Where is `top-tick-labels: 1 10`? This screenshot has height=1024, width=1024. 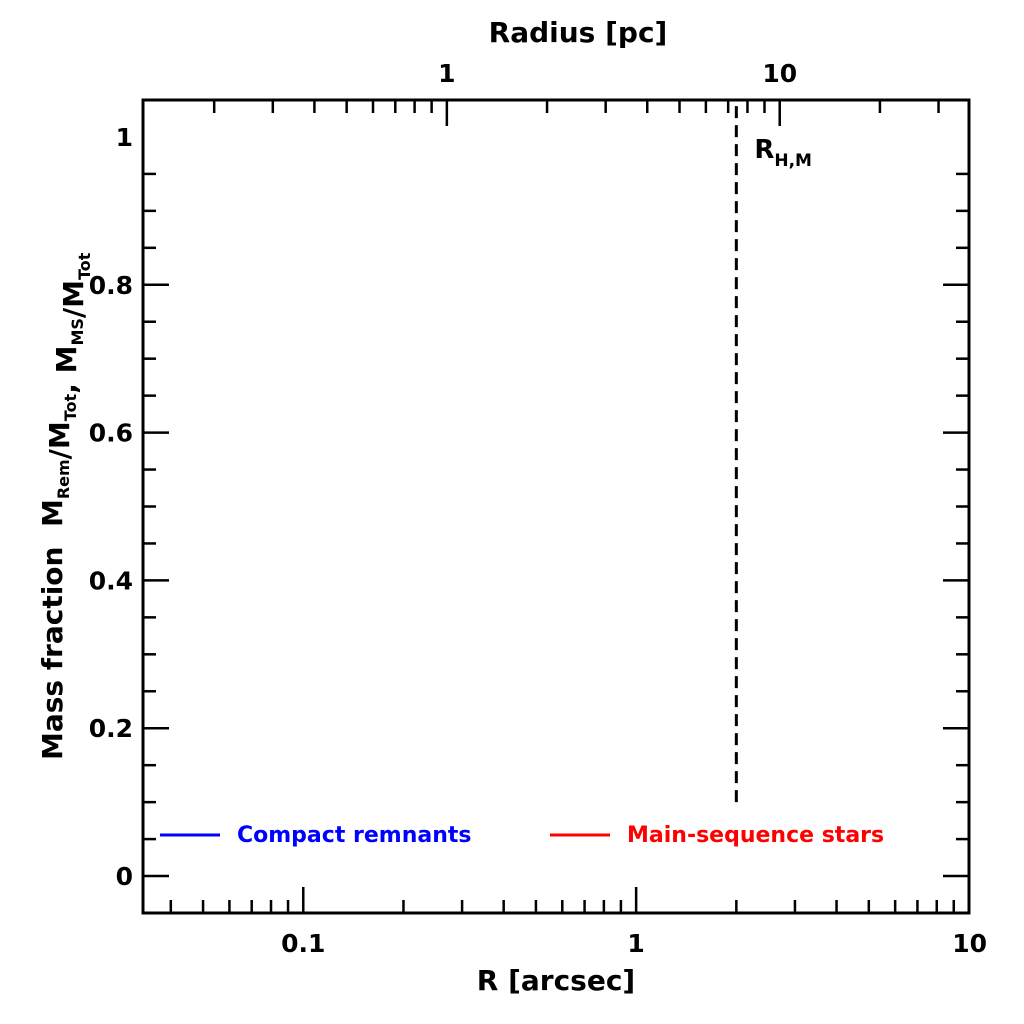 top-tick-labels: 1 10 is located at coordinates (617, 73).